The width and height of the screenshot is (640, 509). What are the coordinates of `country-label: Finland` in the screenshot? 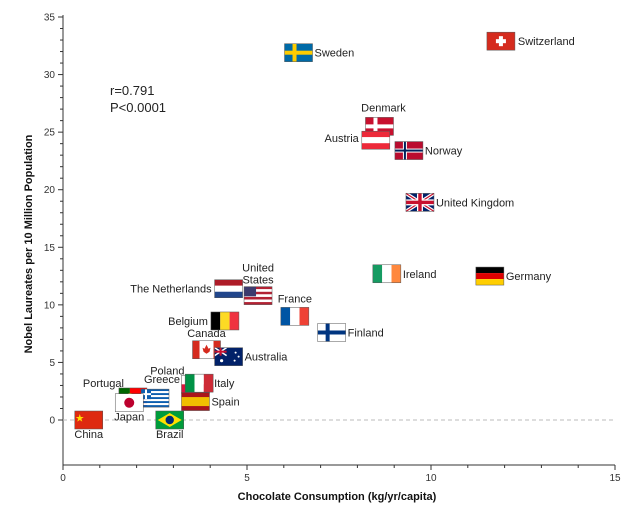 It's located at (366, 333).